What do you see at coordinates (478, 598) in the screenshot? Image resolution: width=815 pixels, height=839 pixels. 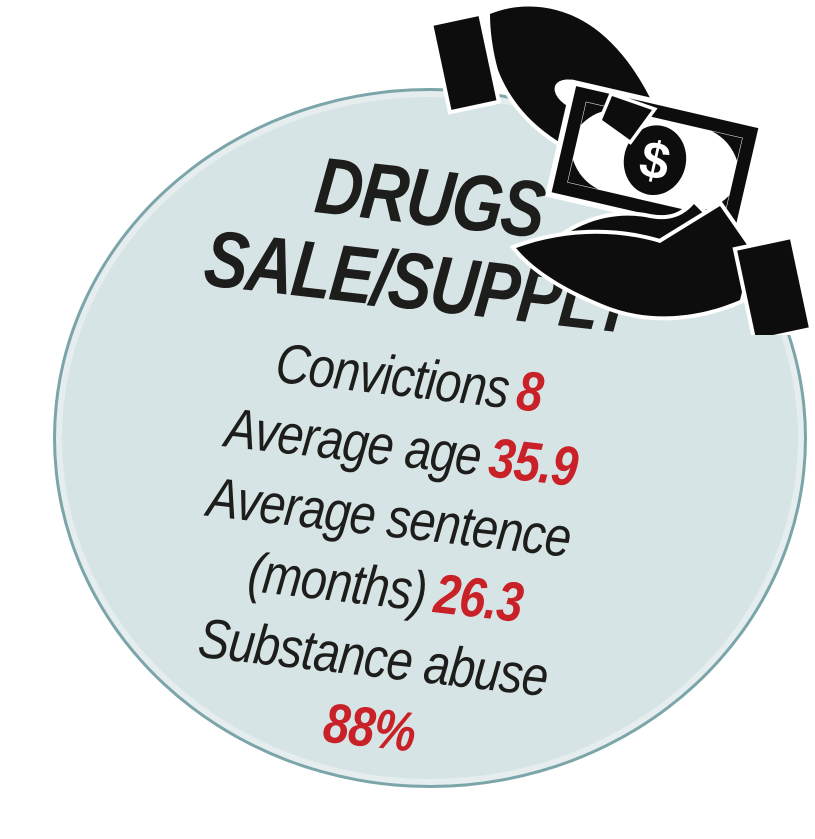 I see `stat-value: 26.3` at bounding box center [478, 598].